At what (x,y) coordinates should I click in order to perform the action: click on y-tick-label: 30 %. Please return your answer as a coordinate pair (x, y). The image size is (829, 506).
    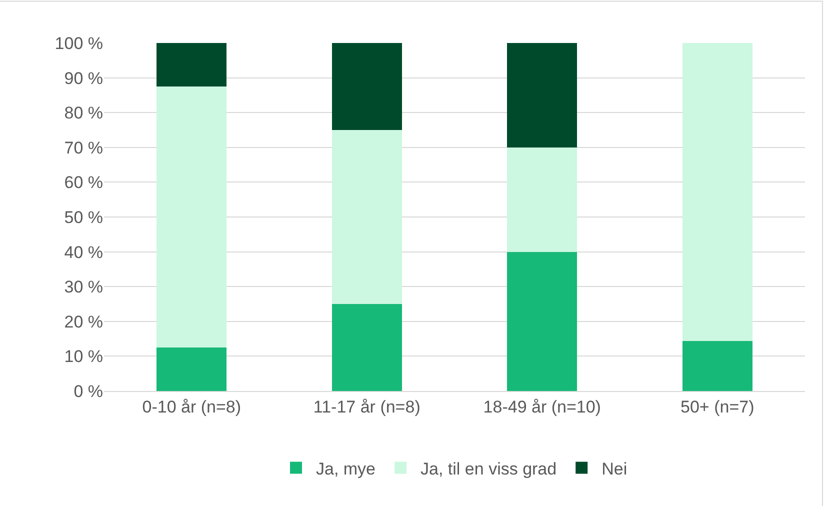
    Looking at the image, I should click on (83, 287).